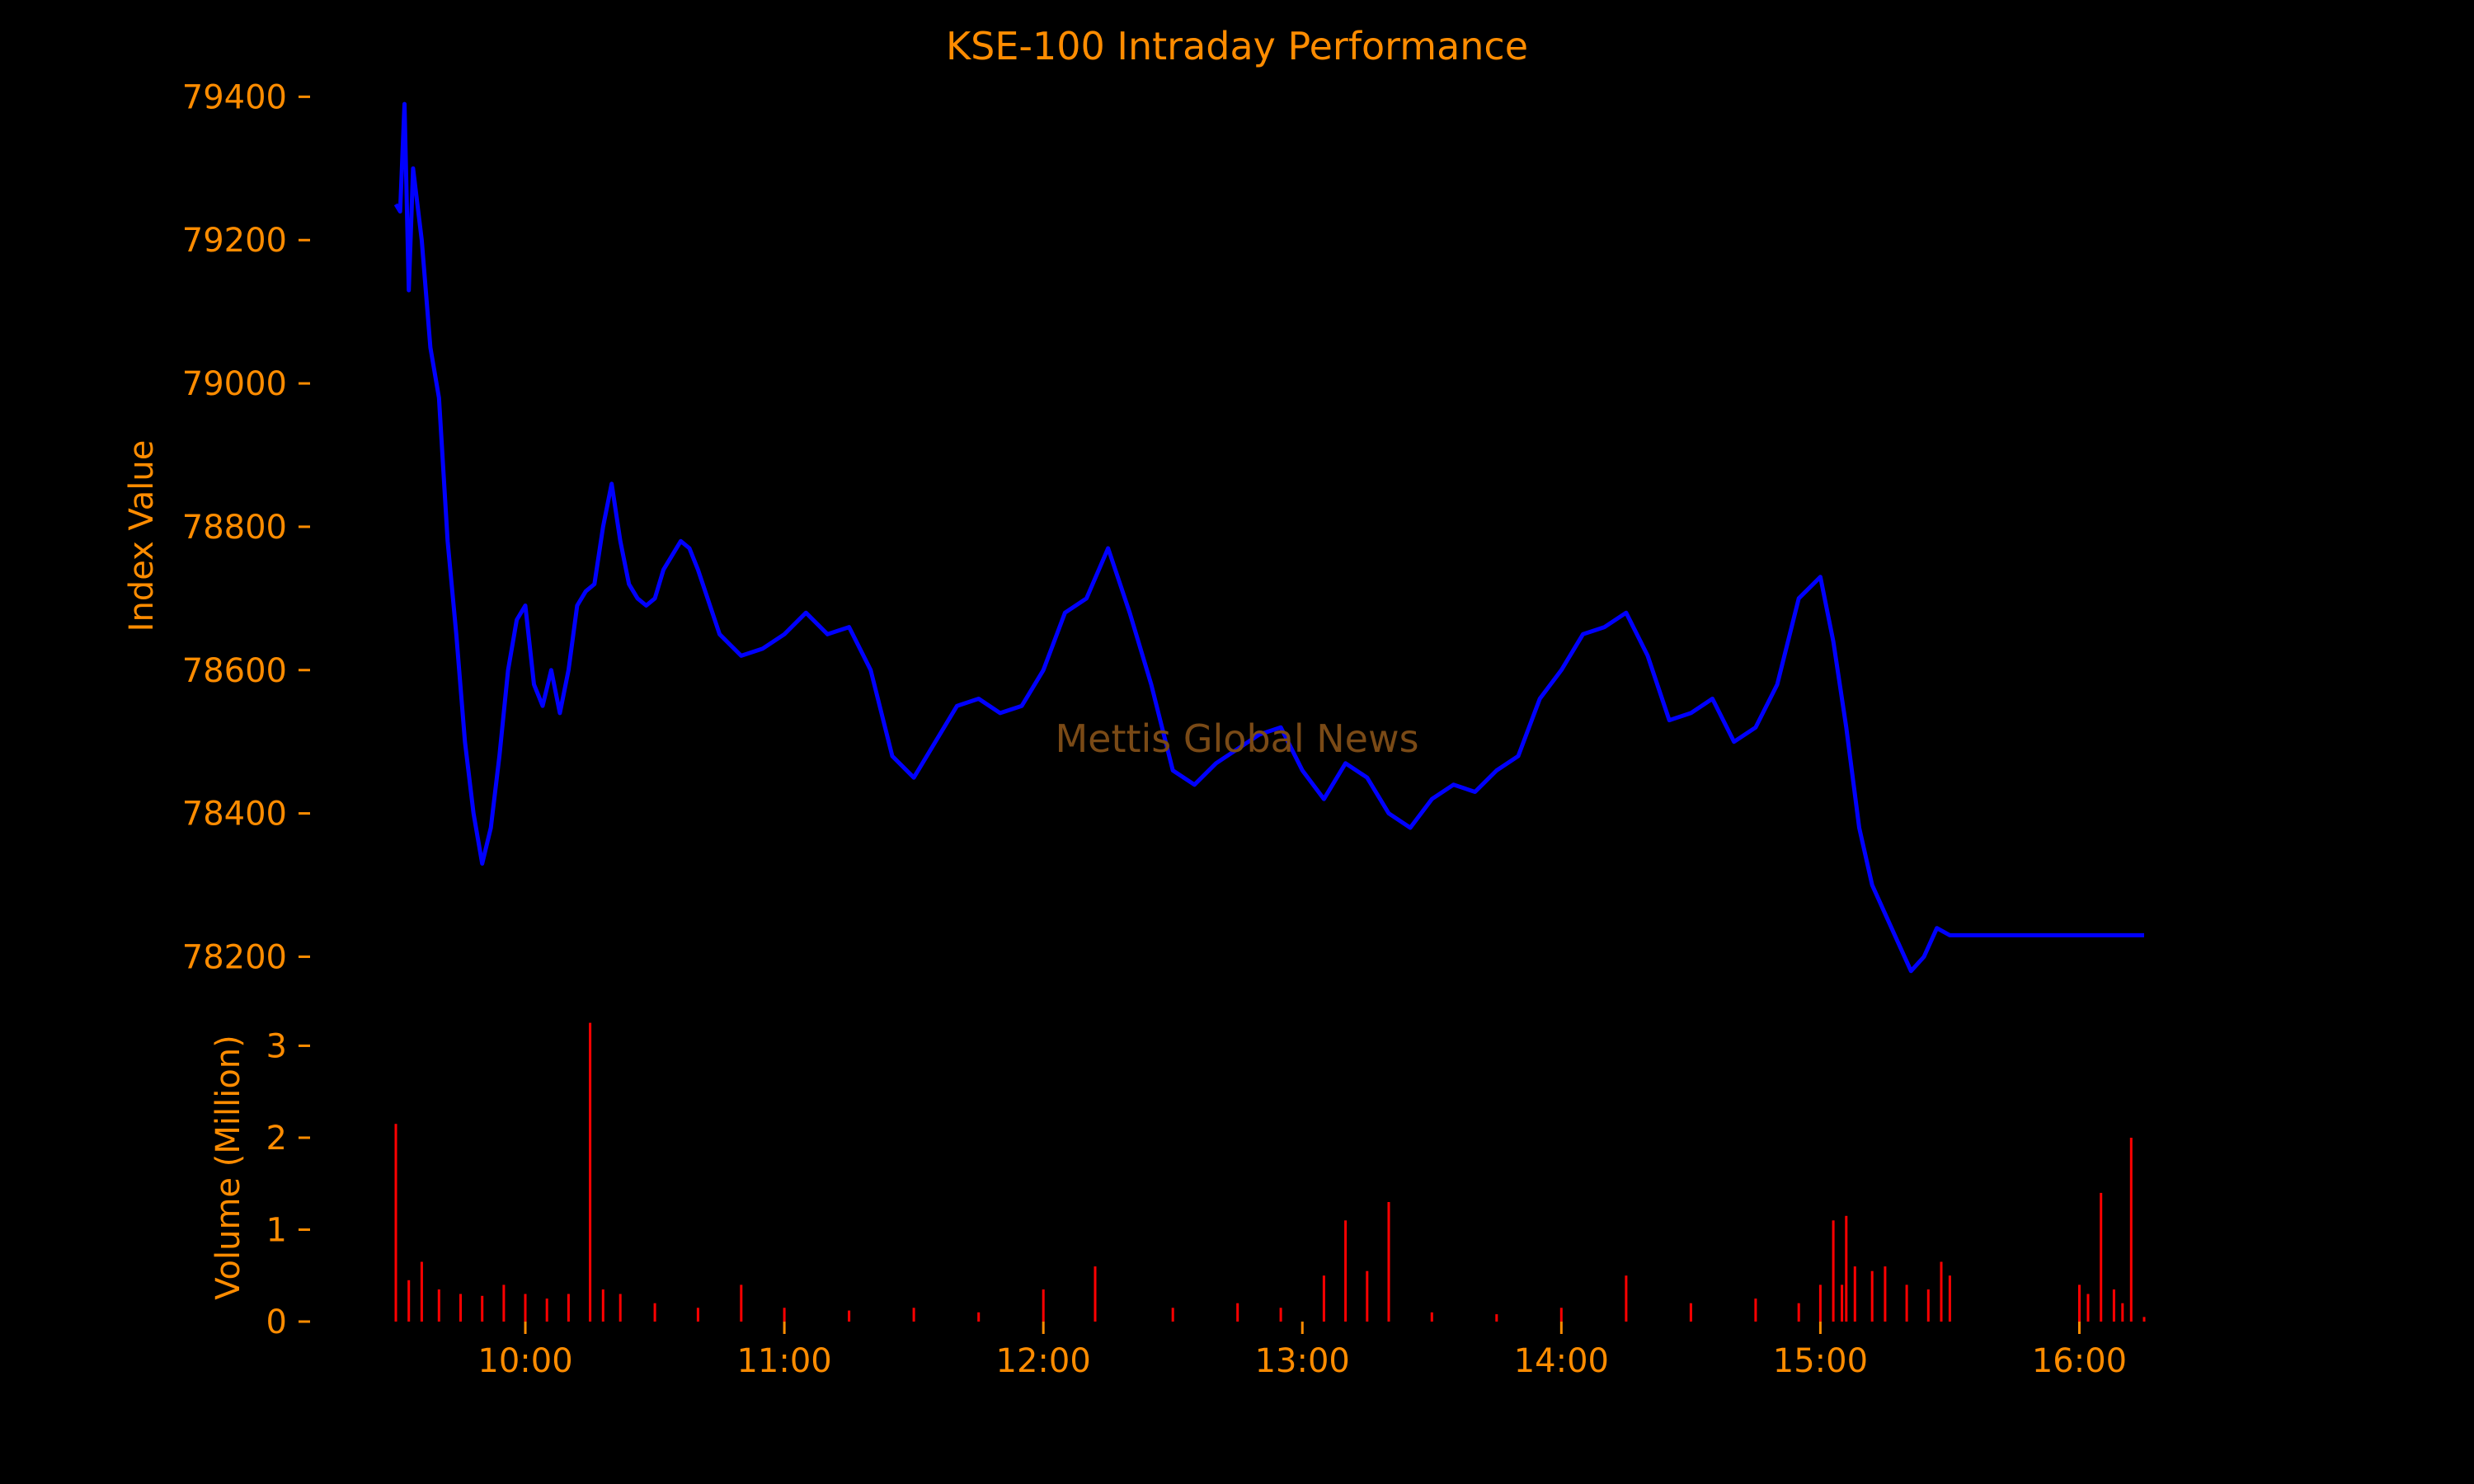 This screenshot has height=1484, width=2474. I want to click on volume-y-tick-label: 0, so click(276, 1322).